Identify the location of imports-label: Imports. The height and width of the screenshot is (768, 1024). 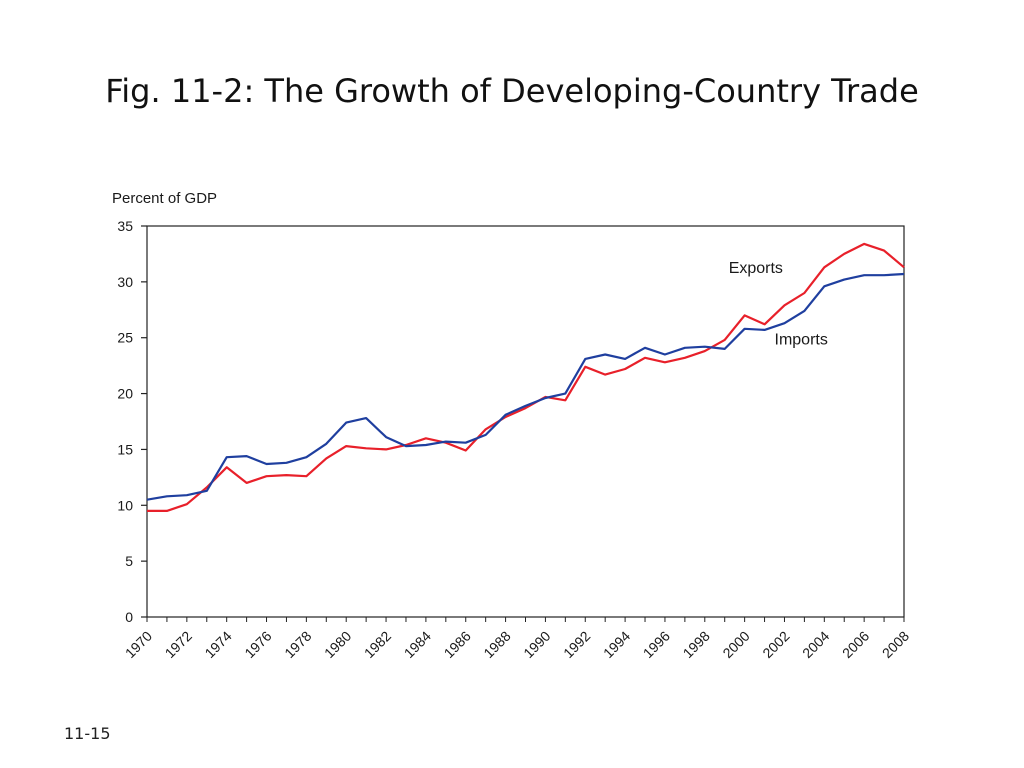
(801, 339).